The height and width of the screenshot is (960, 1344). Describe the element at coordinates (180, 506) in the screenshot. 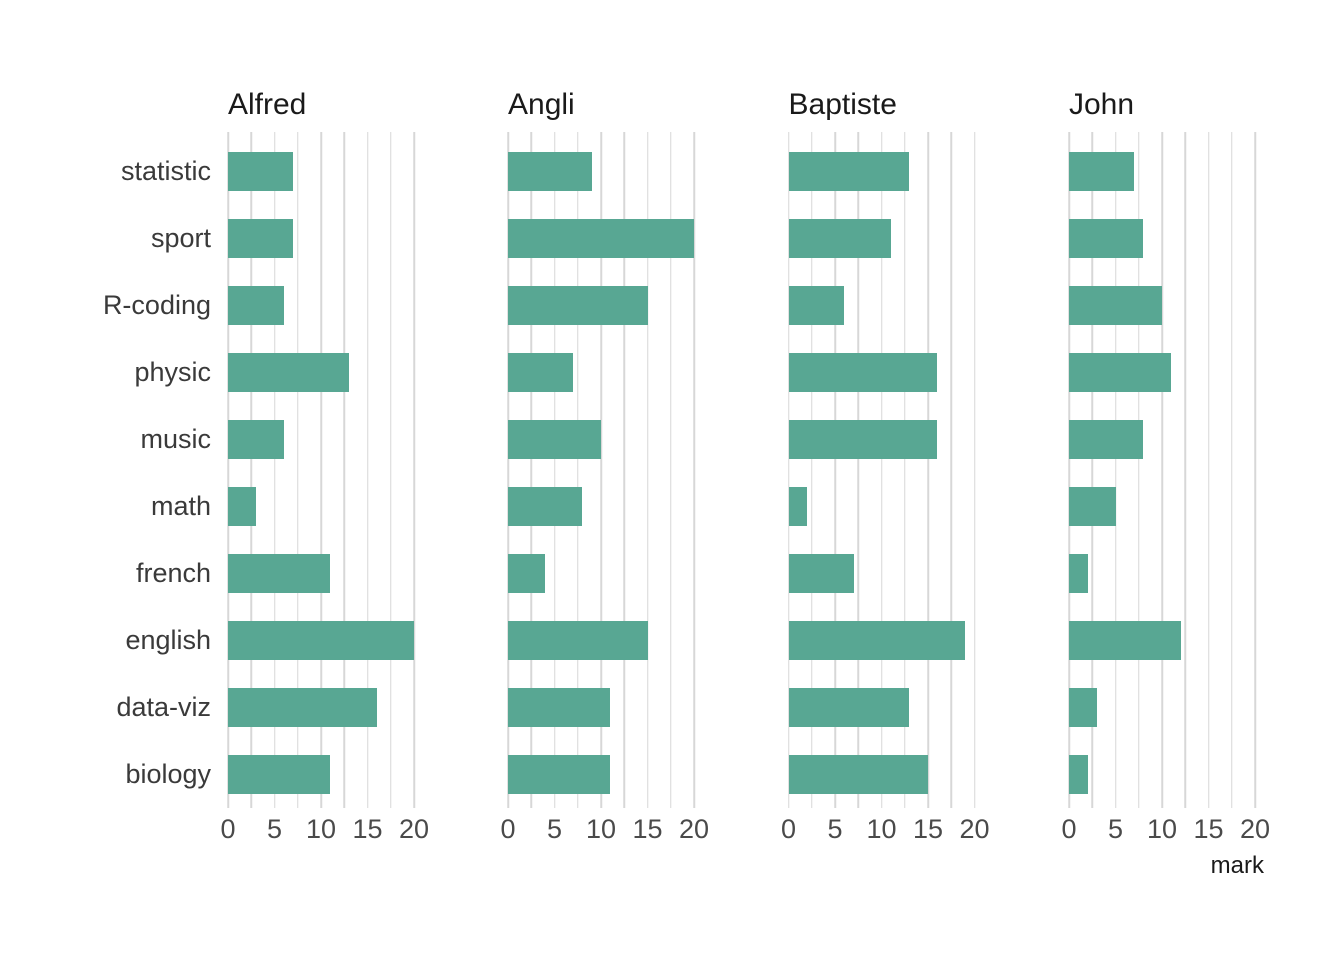

I see `category-label: math` at that location.